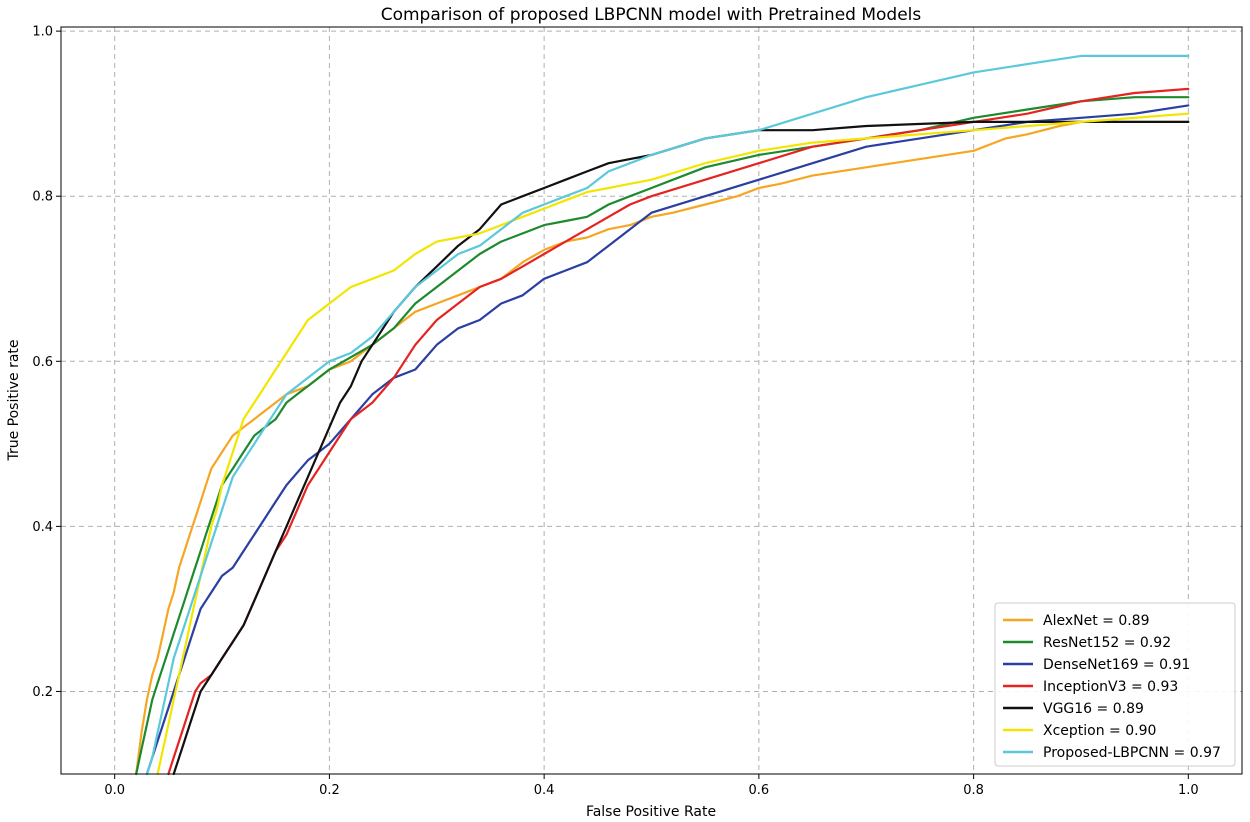 Image resolution: width=1250 pixels, height=822 pixels. What do you see at coordinates (1093, 709) in the screenshot?
I see `legend-label-vgg16: VGG16 = 0.89` at bounding box center [1093, 709].